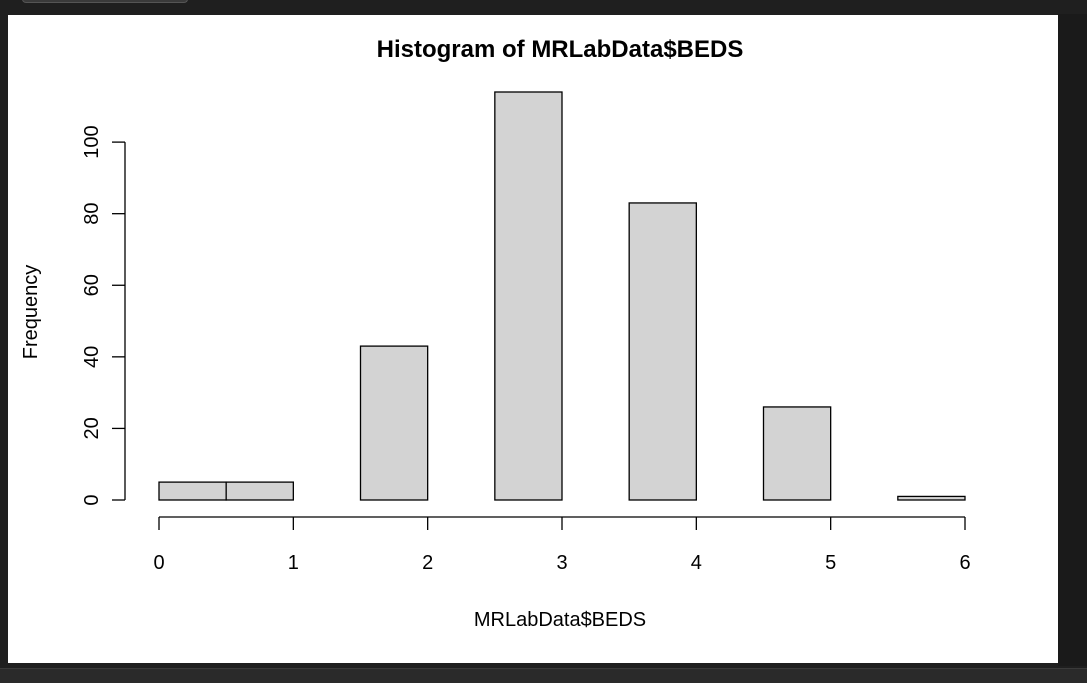  Describe the element at coordinates (92, 357) in the screenshot. I see `y-tick-label: 40` at that location.